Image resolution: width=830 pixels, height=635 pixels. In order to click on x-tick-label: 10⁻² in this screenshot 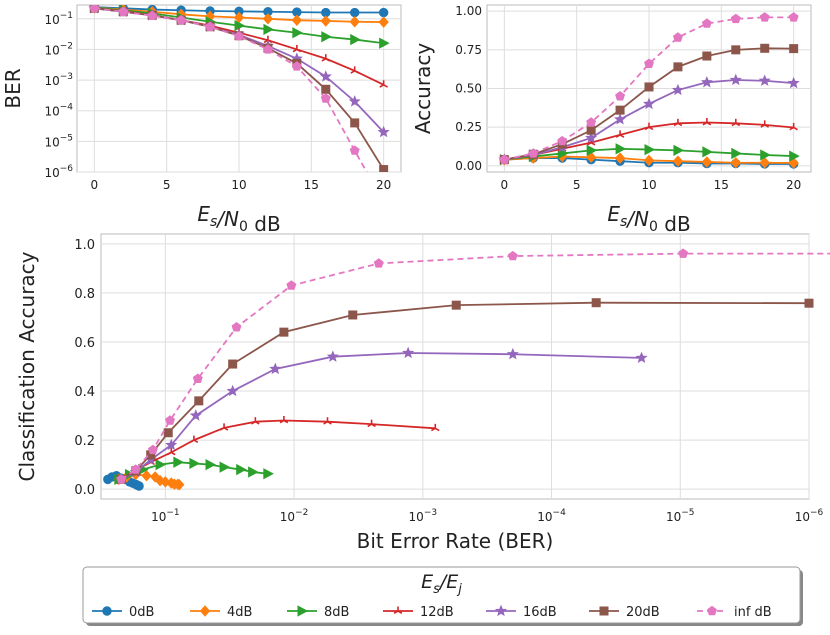, I will do `click(294, 516)`.